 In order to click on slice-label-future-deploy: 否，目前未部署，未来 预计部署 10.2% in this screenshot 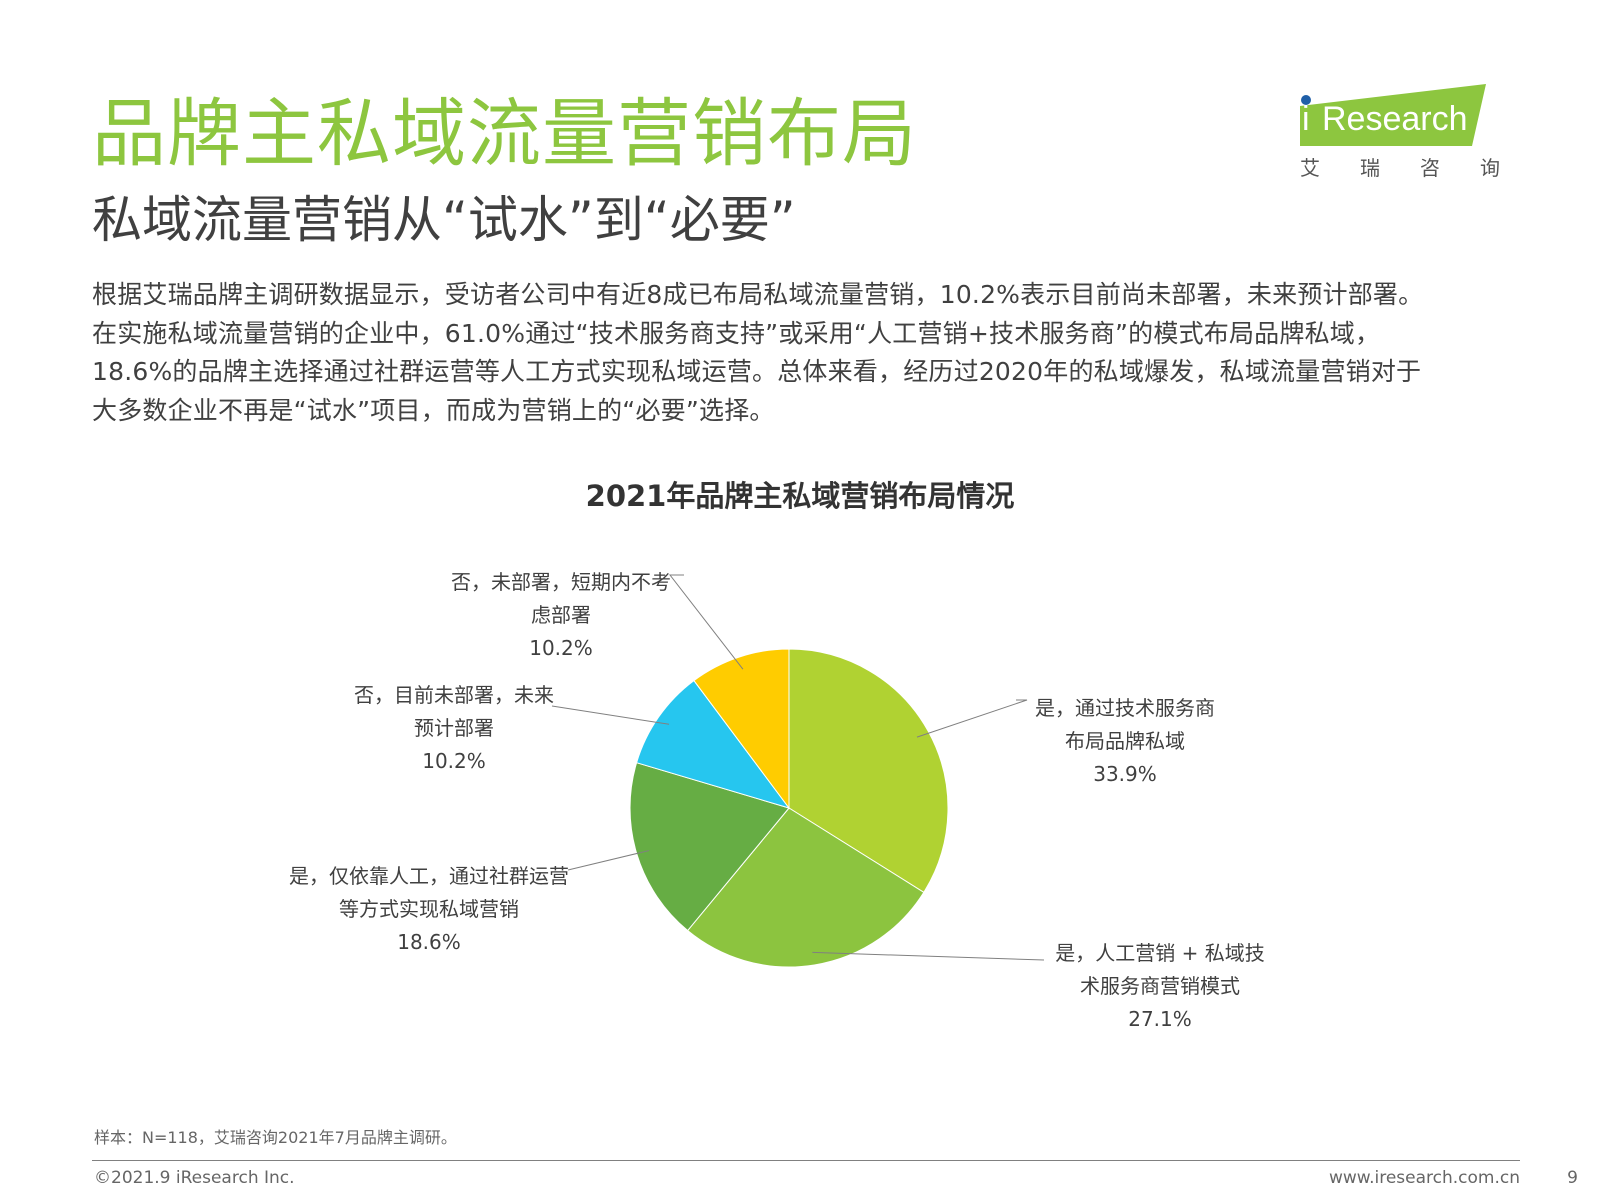, I will do `click(454, 728)`.